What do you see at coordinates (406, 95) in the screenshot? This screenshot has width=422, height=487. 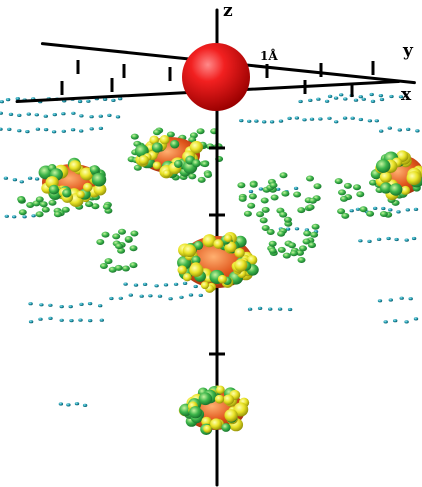 I see `x-axis-label: x` at bounding box center [406, 95].